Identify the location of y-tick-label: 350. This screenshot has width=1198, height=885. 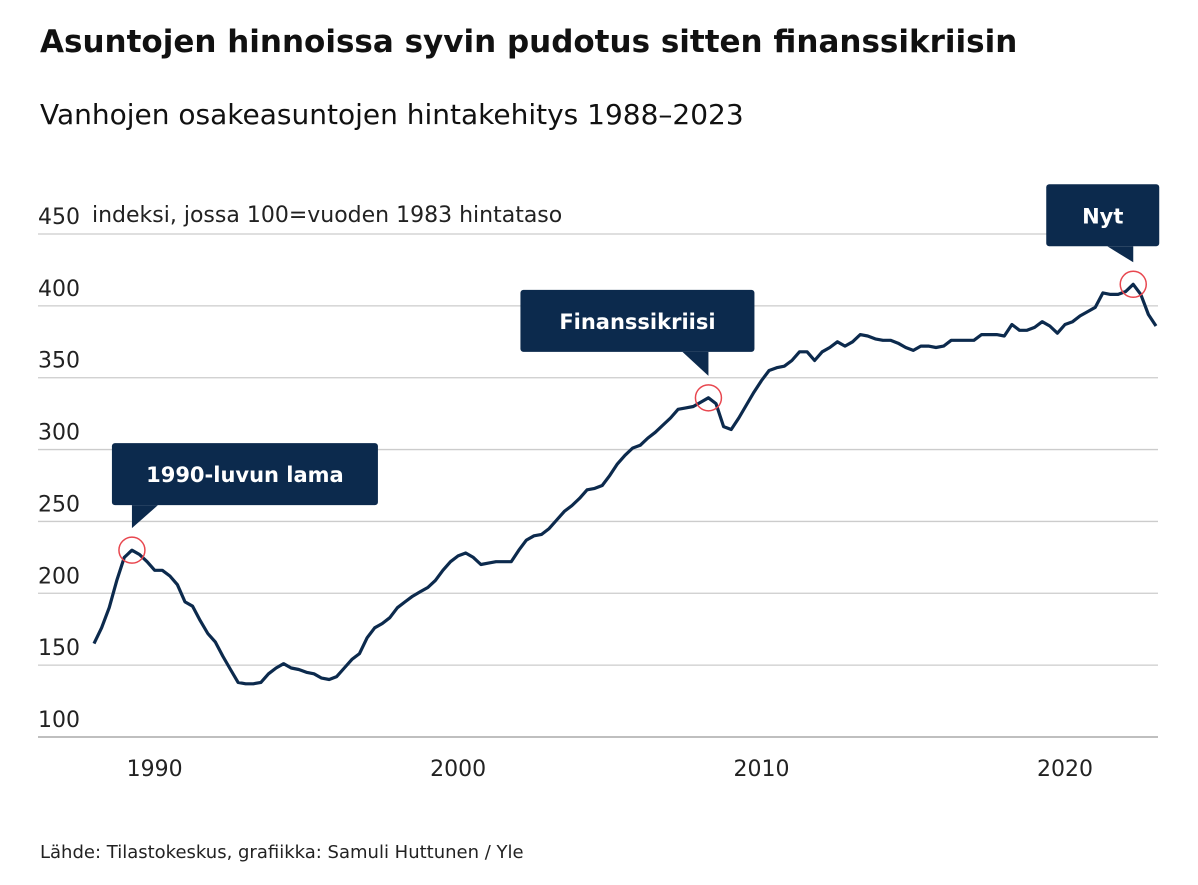
(59, 361).